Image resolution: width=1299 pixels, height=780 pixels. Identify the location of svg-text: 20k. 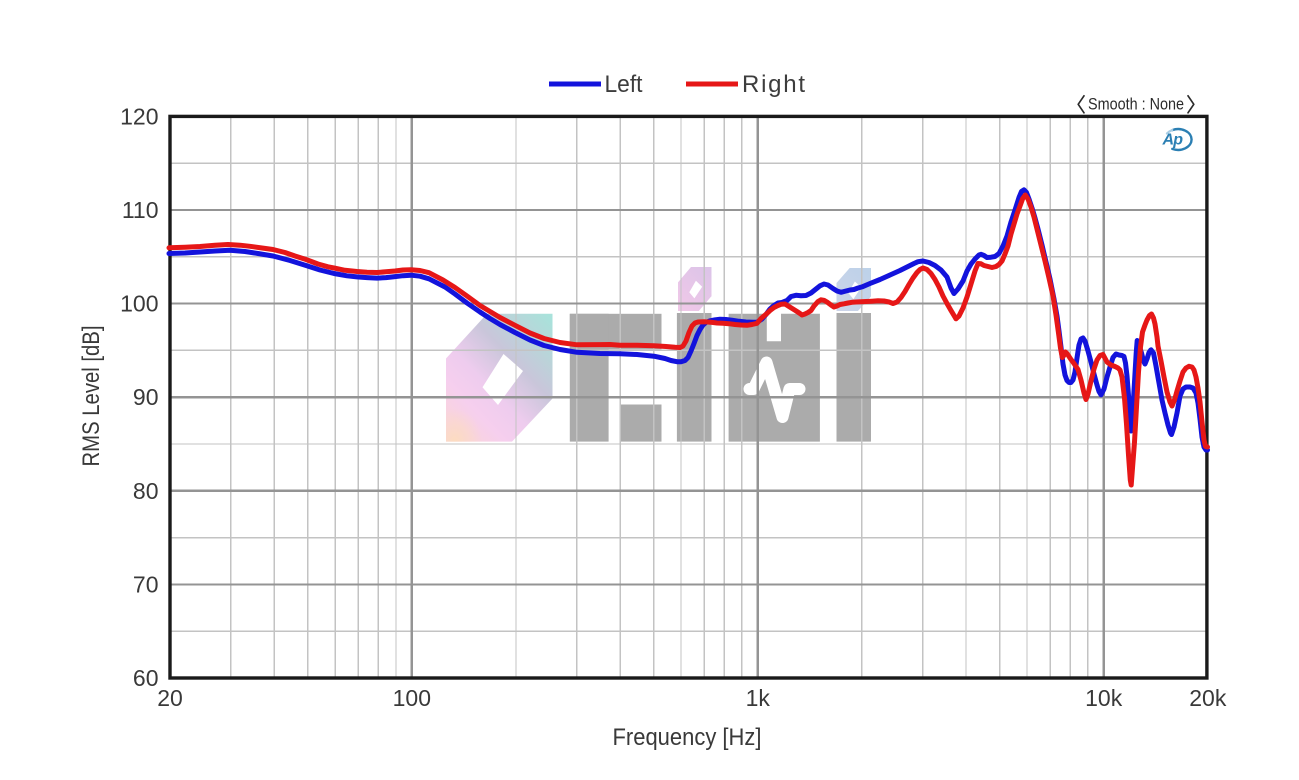
(1208, 698).